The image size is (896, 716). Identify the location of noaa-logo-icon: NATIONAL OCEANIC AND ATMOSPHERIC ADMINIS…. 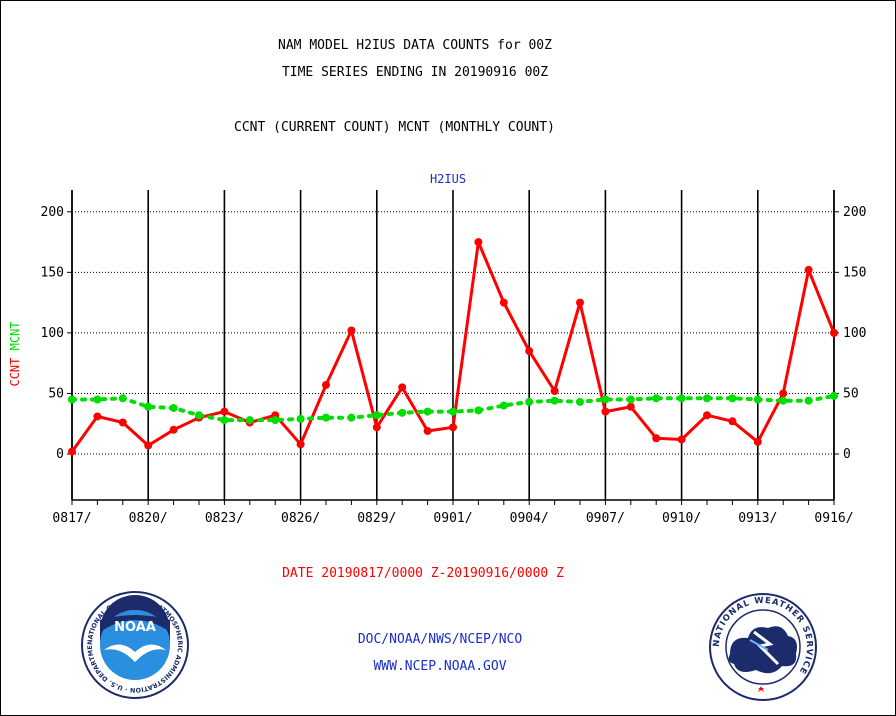
(134, 644).